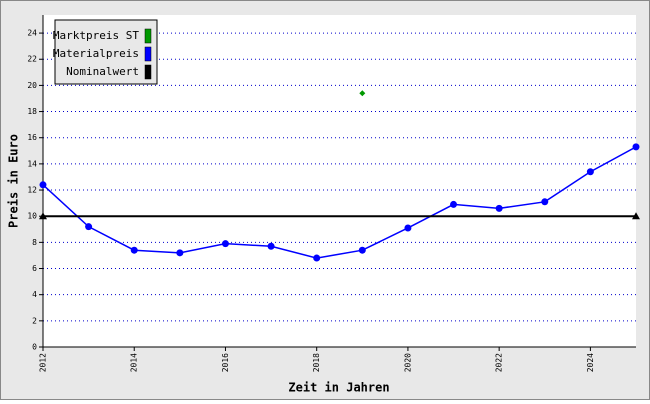  I want to click on legend-label: Materialpreis, so click(96, 53).